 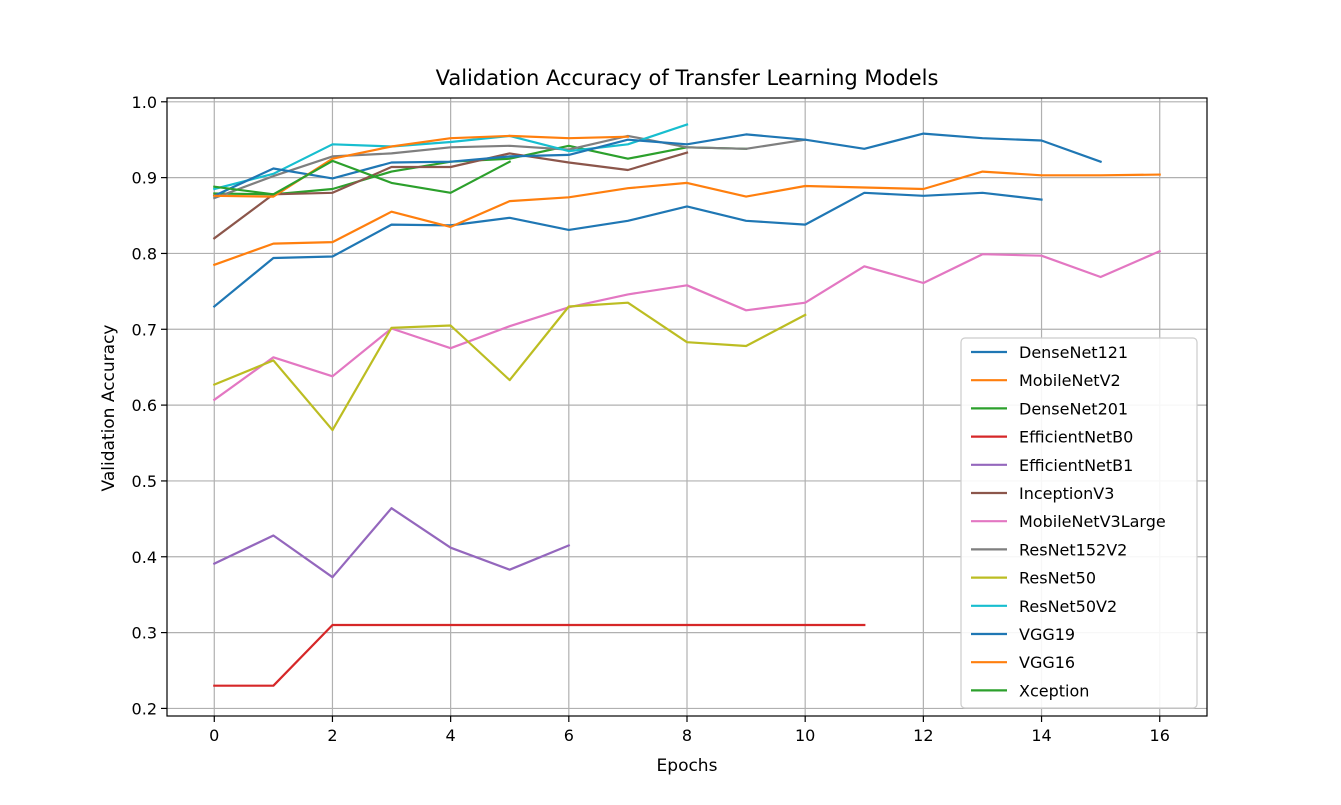 What do you see at coordinates (144, 633) in the screenshot?
I see `y-tick-label: 0.3` at bounding box center [144, 633].